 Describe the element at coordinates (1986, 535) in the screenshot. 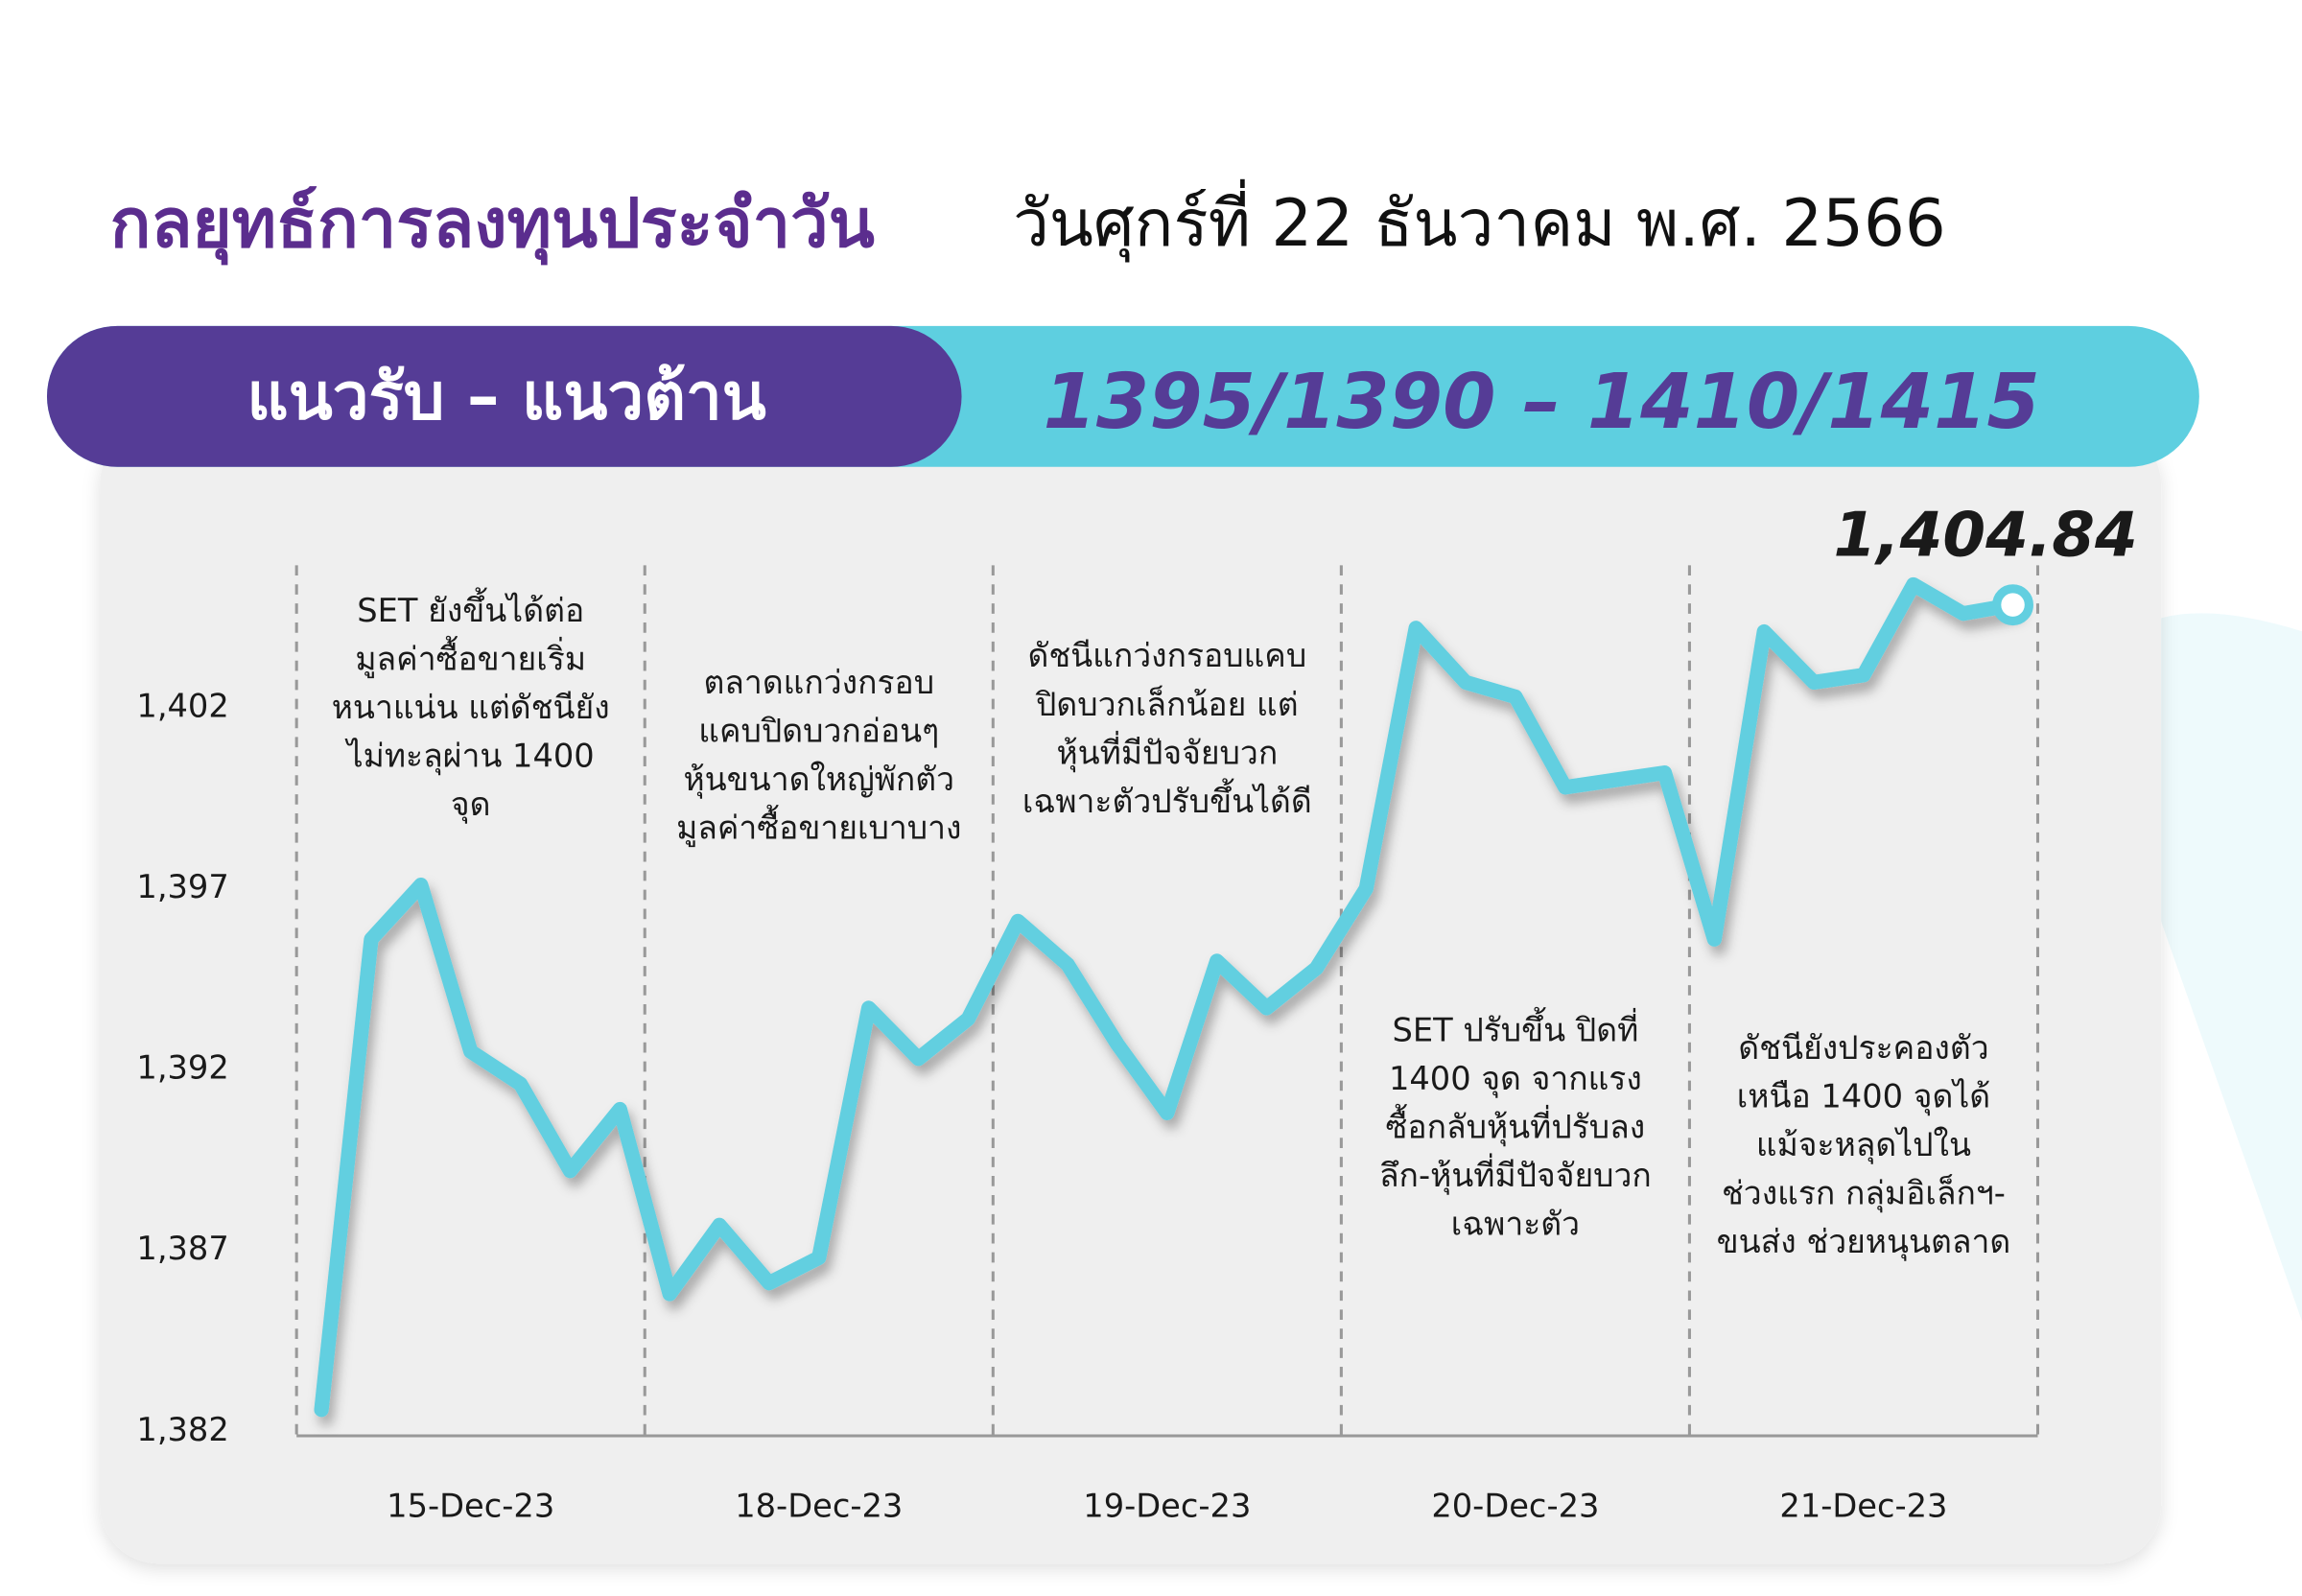

I see `value-label: 1,404.84` at that location.